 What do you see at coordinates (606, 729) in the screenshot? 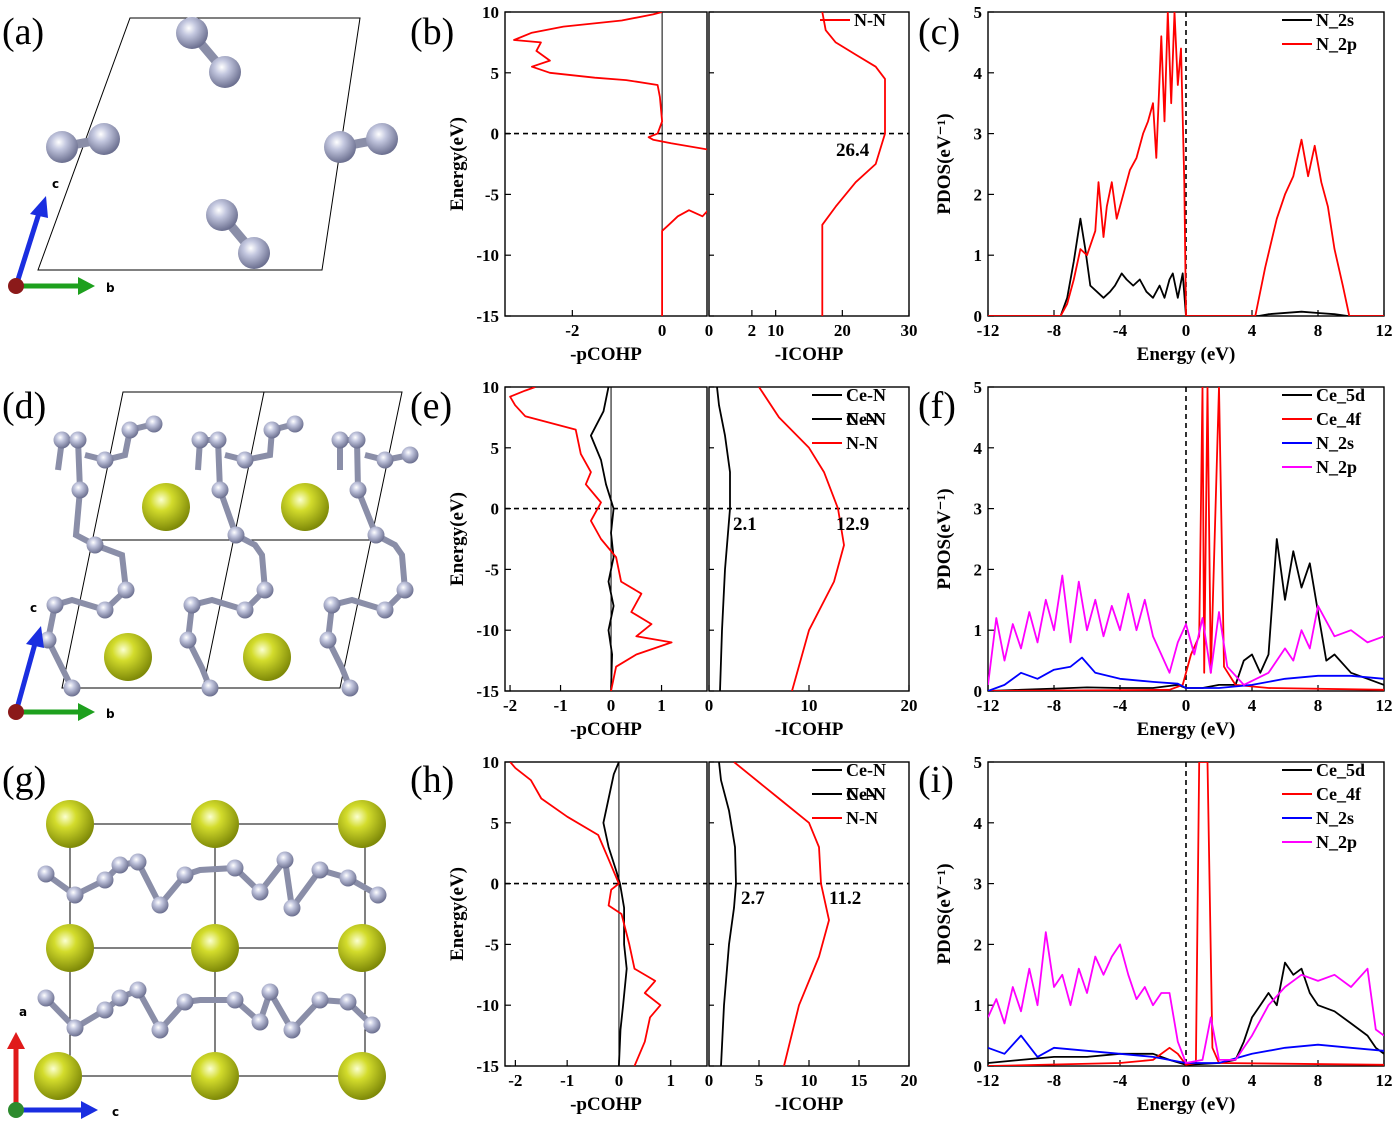
I see `x-axis-label: -pCOHP` at bounding box center [606, 729].